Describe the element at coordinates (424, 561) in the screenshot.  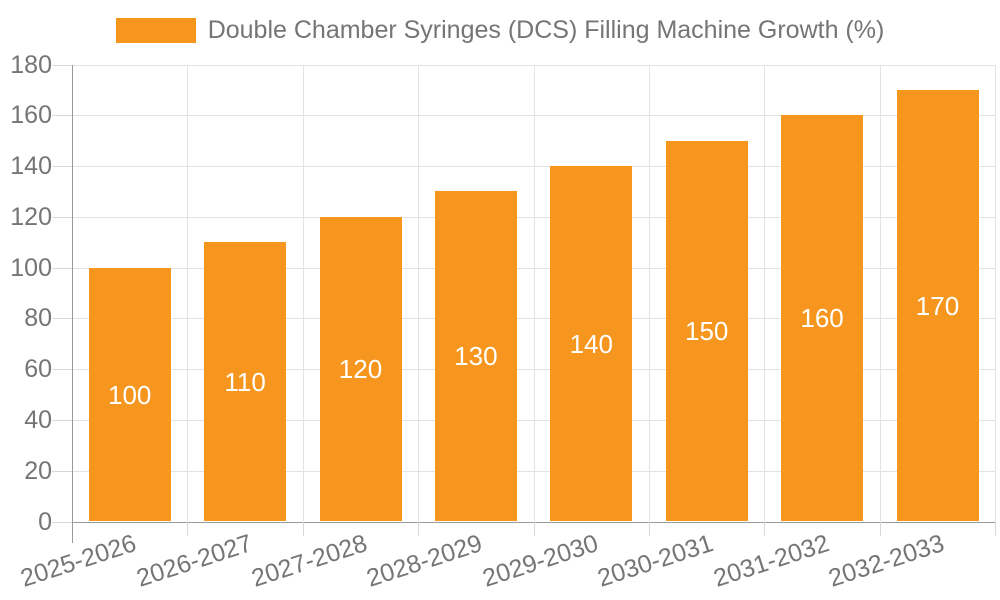
I see `x-tick-label: 2028-2029` at that location.